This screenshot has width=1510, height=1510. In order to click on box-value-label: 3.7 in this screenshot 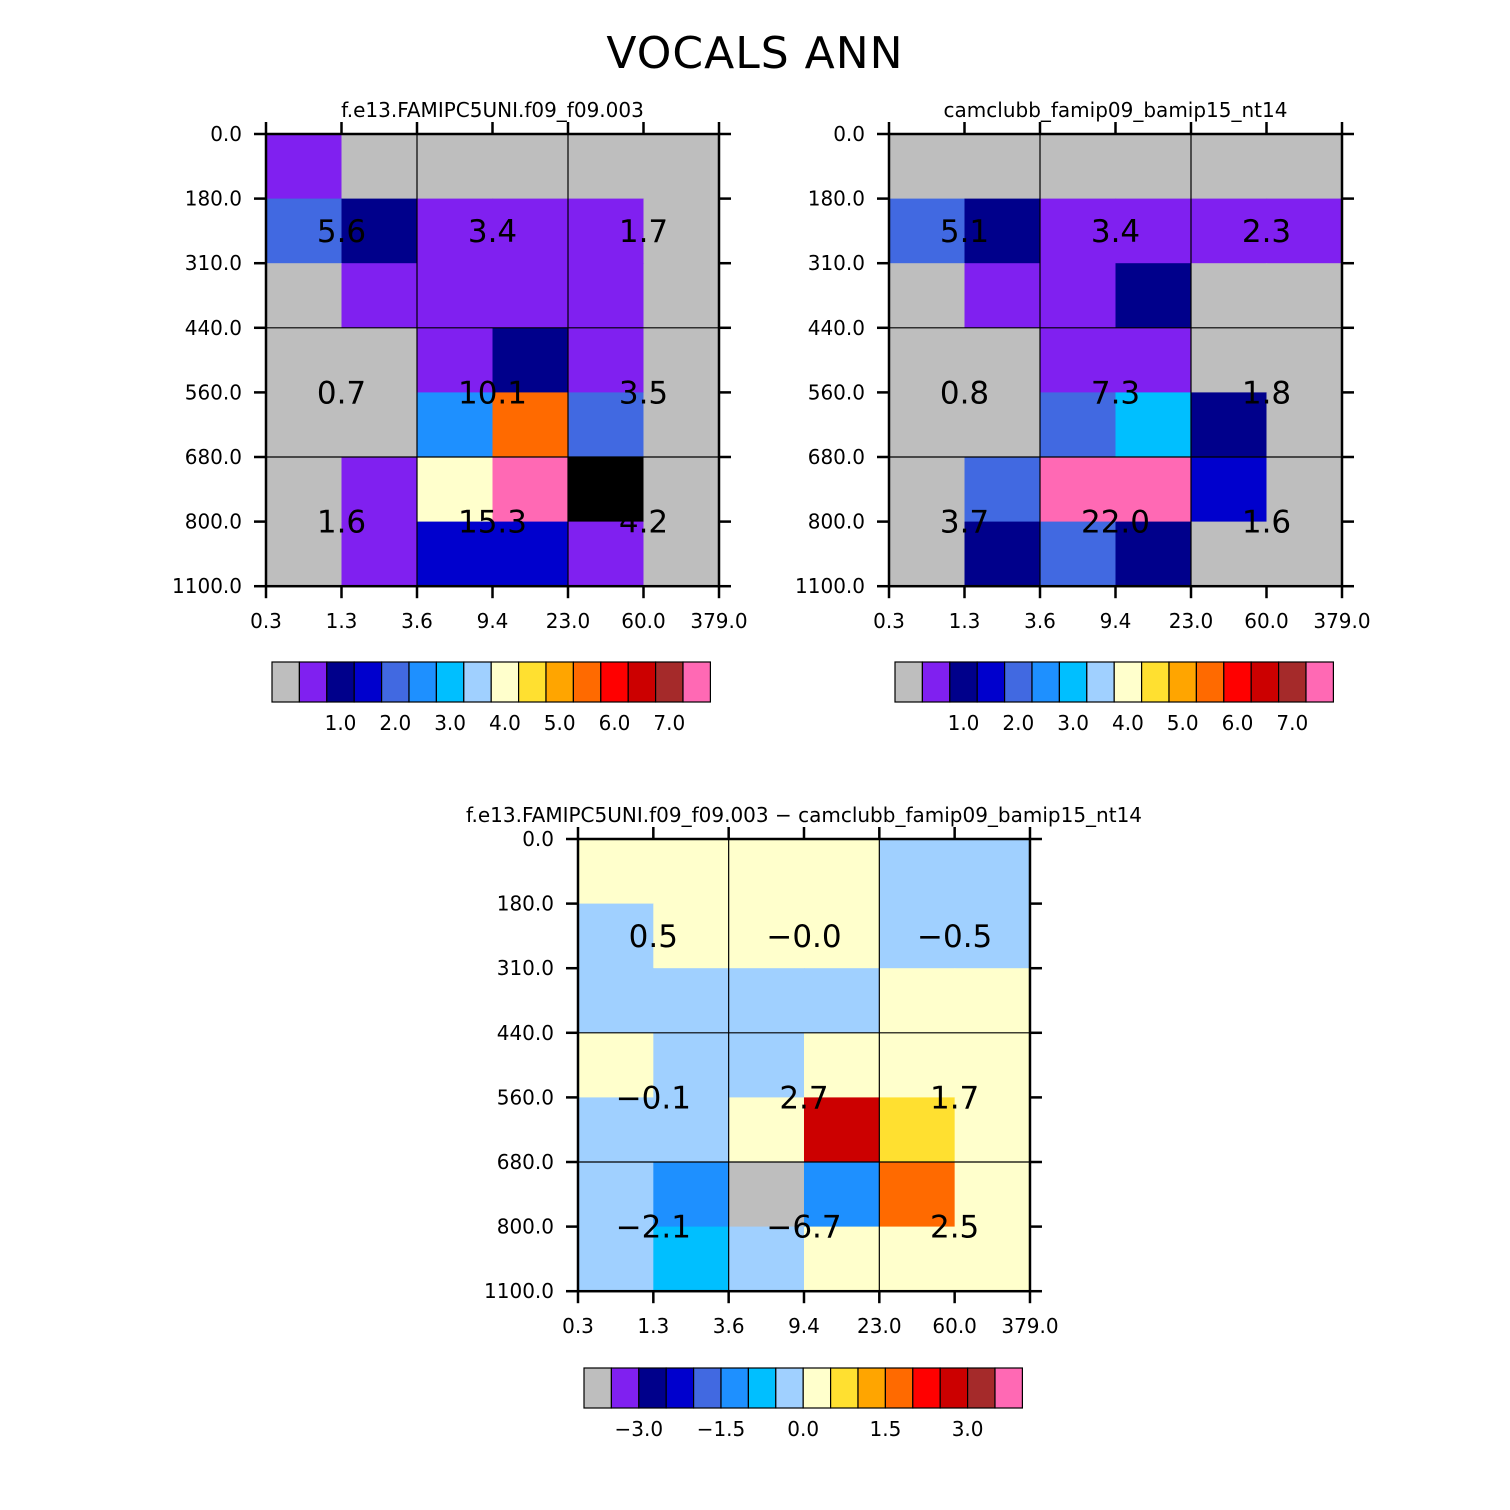, I will do `click(964, 523)`.